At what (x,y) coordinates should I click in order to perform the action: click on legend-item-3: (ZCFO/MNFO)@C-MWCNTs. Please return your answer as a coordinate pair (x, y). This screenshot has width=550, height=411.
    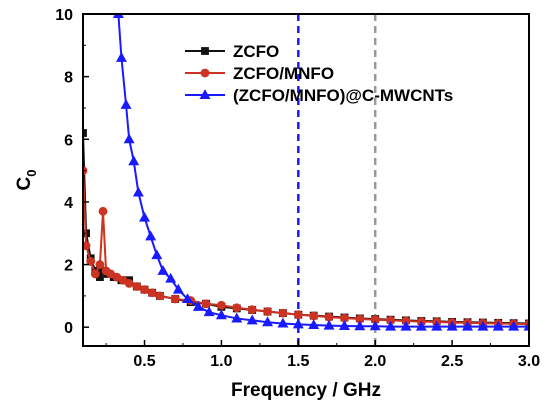
    Looking at the image, I should click on (319, 95).